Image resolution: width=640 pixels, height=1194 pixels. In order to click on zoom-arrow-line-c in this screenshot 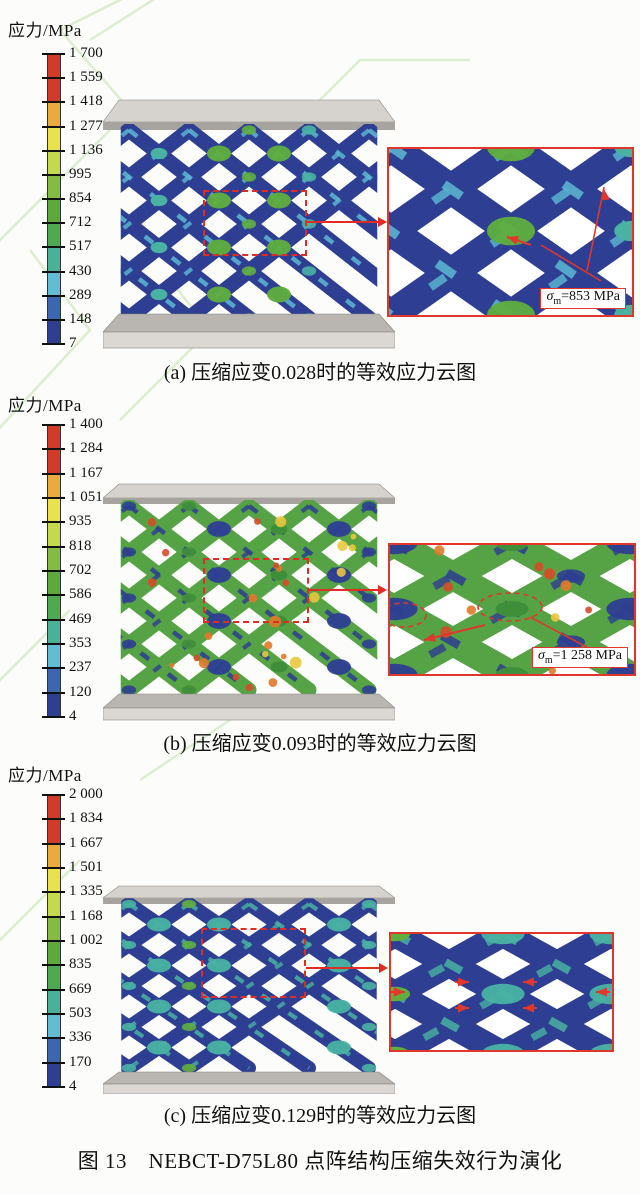, I will do `click(343, 968)`.